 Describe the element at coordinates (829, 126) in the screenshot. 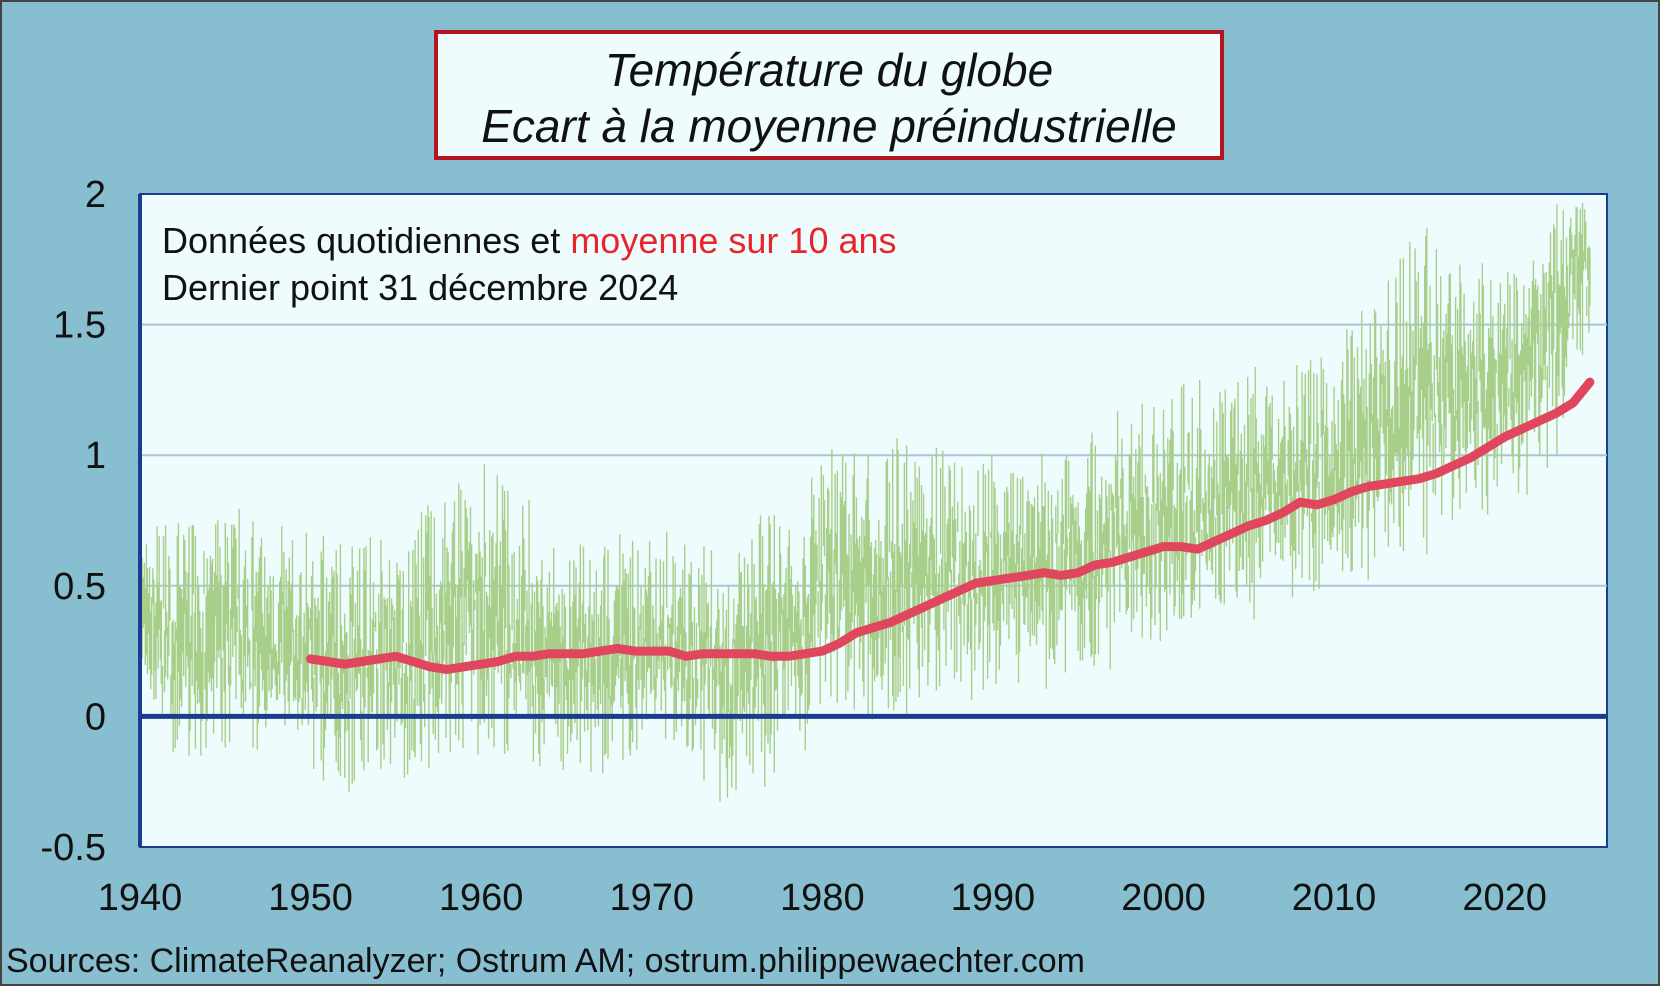

I see `chart-subtitle: Ecart à la moyenne préindustrielle` at that location.